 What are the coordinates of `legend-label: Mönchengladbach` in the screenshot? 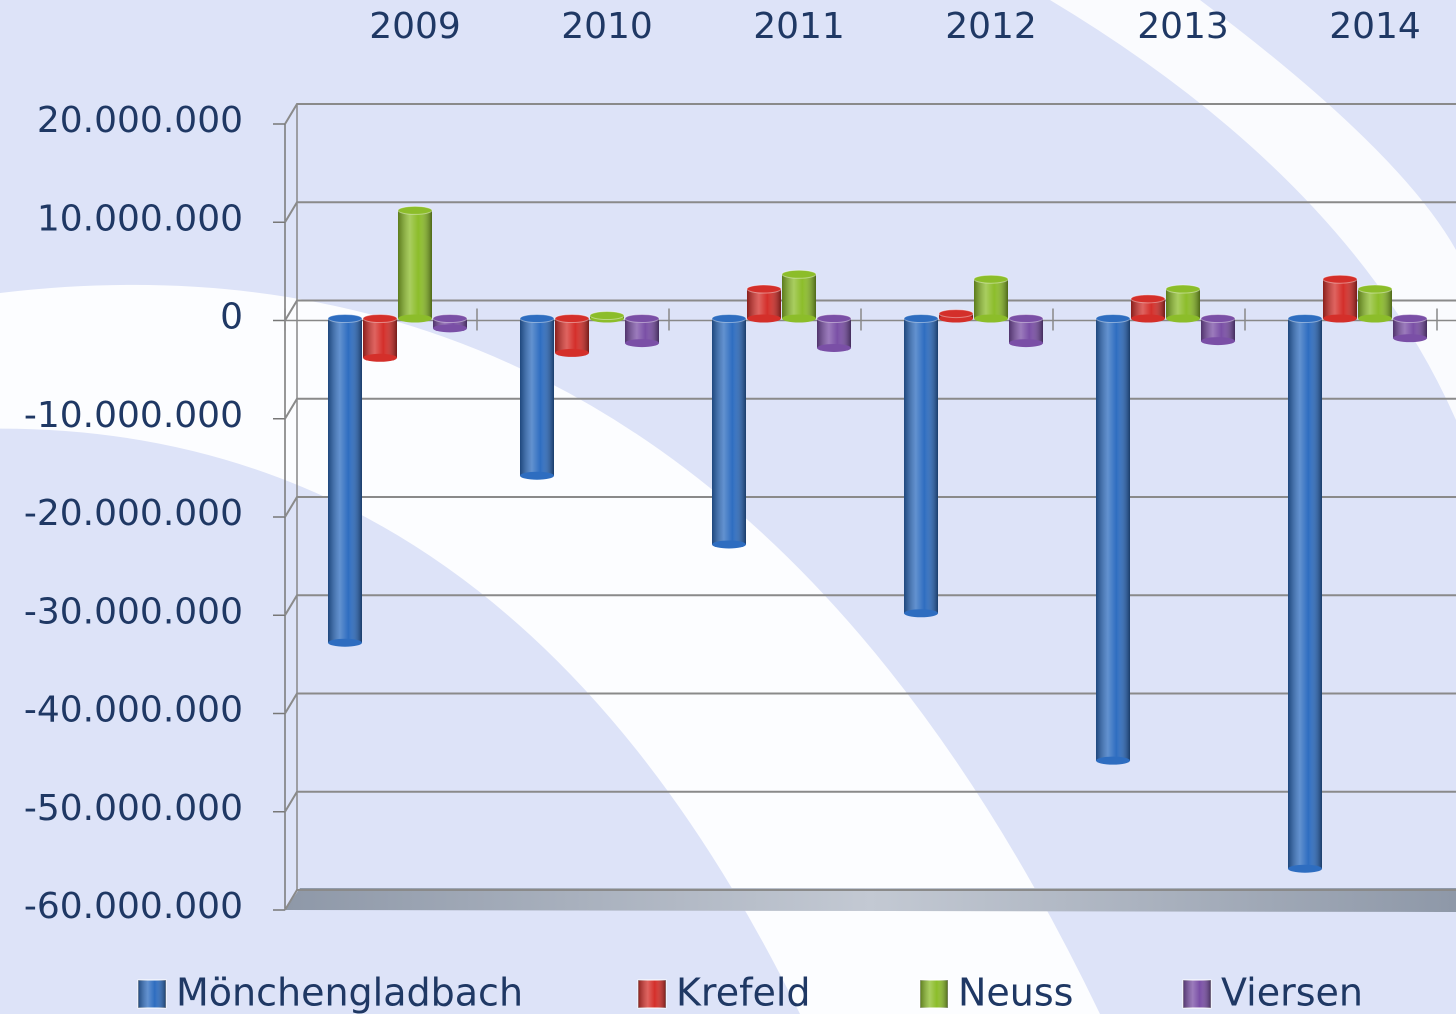 It's located at (349, 992).